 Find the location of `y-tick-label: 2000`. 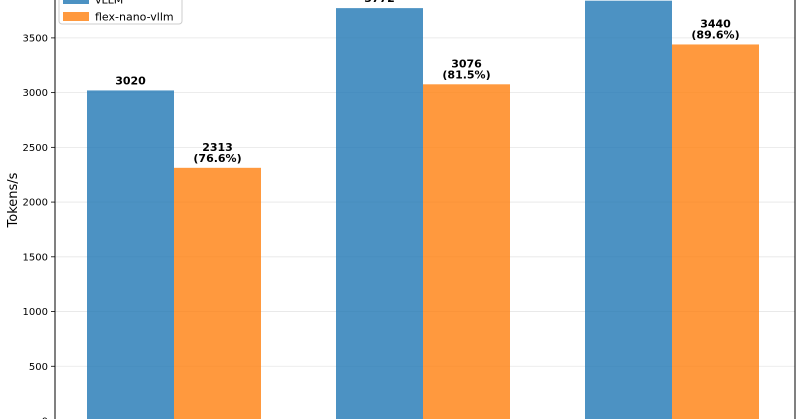

y-tick-label: 2000 is located at coordinates (35, 203).